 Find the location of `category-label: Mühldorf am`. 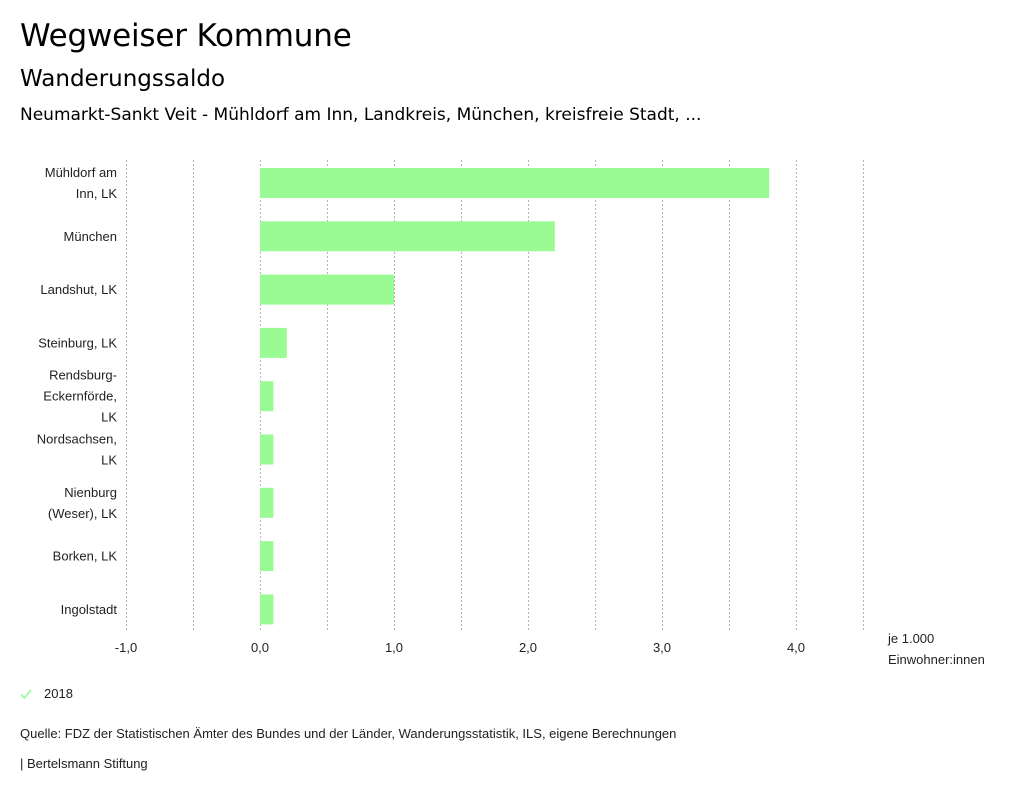

category-label: Mühldorf am is located at coordinates (81, 172).